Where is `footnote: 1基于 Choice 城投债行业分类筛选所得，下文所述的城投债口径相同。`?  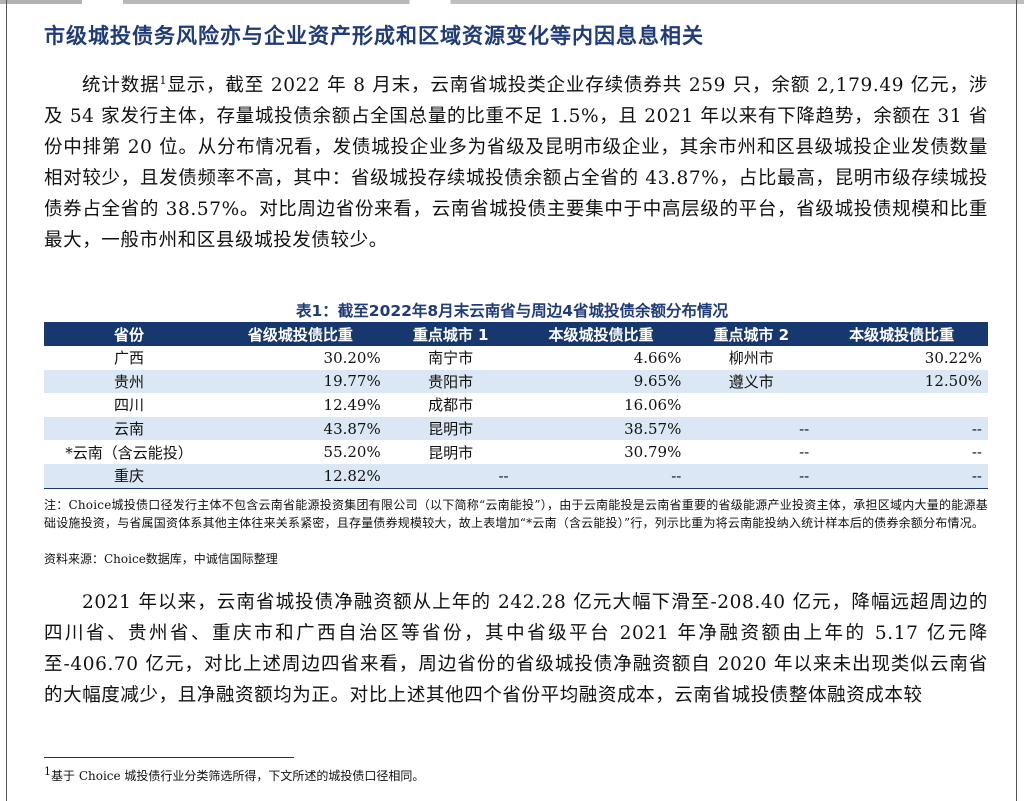 footnote: 1基于 Choice 城投债行业分类筛选所得，下文所述的城投债口径相同。 is located at coordinates (234, 775).